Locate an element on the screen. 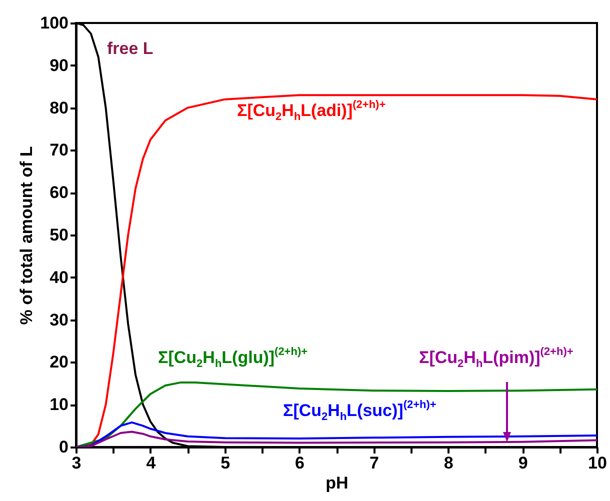 The height and width of the screenshot is (501, 610). y-tick-label: 0 is located at coordinates (63, 447).